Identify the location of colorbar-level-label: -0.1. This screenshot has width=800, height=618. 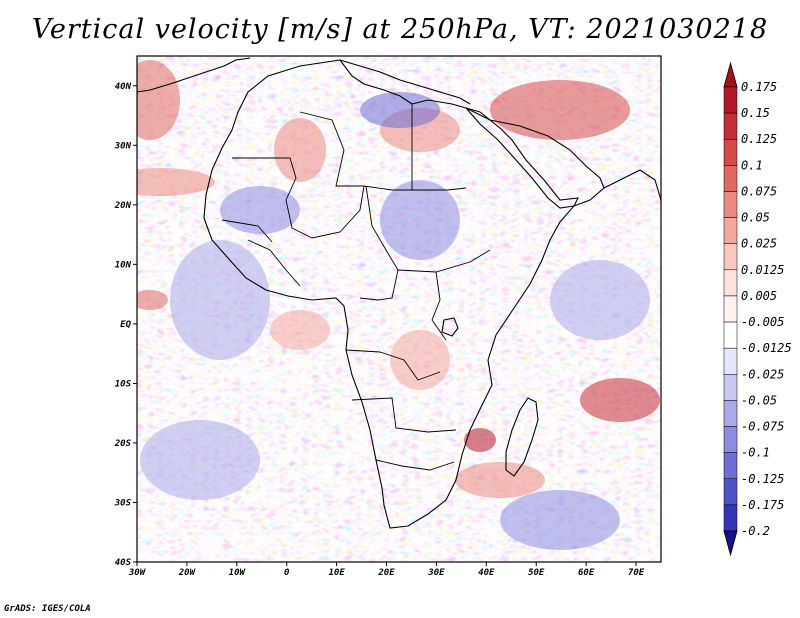
(755, 453).